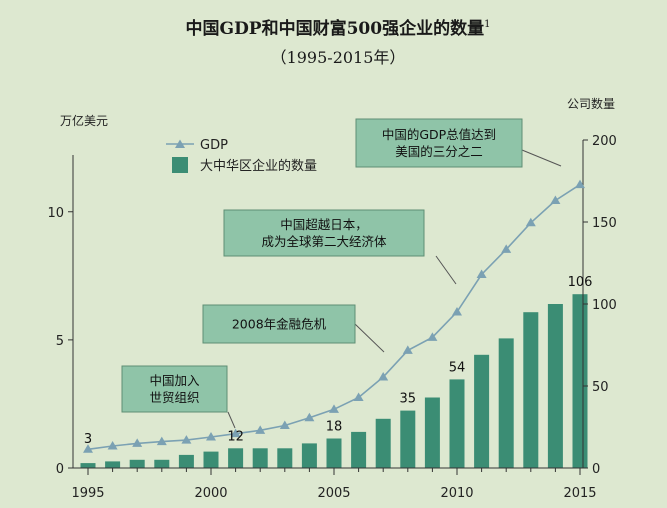  I want to click on annotation-us-box, so click(439, 143).